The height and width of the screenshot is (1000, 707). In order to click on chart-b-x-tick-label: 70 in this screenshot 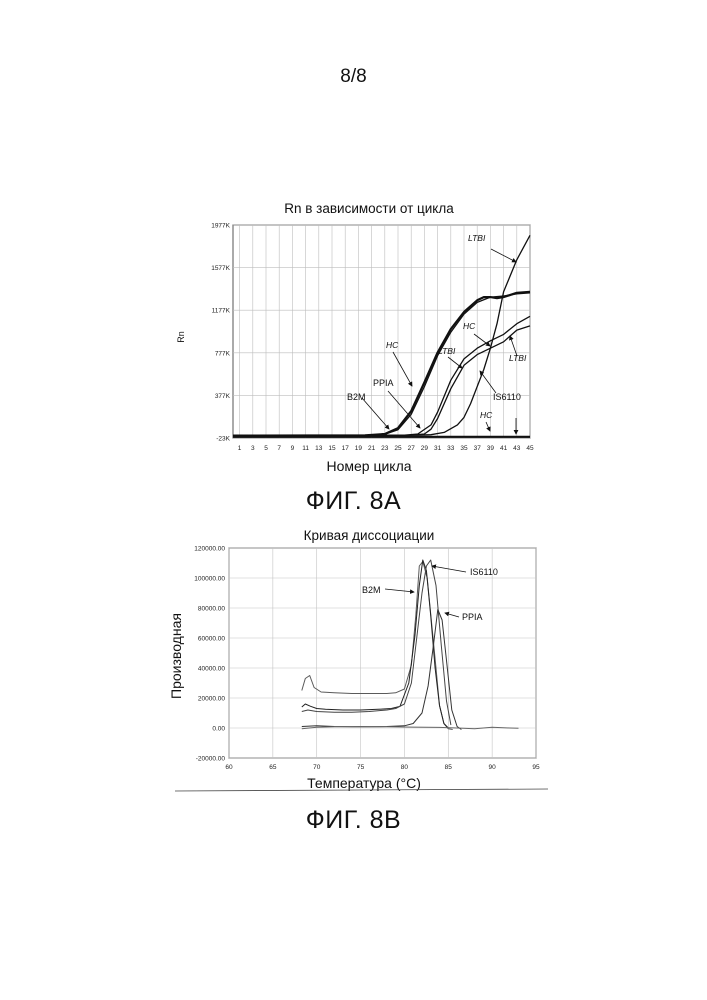, I will do `click(317, 767)`.